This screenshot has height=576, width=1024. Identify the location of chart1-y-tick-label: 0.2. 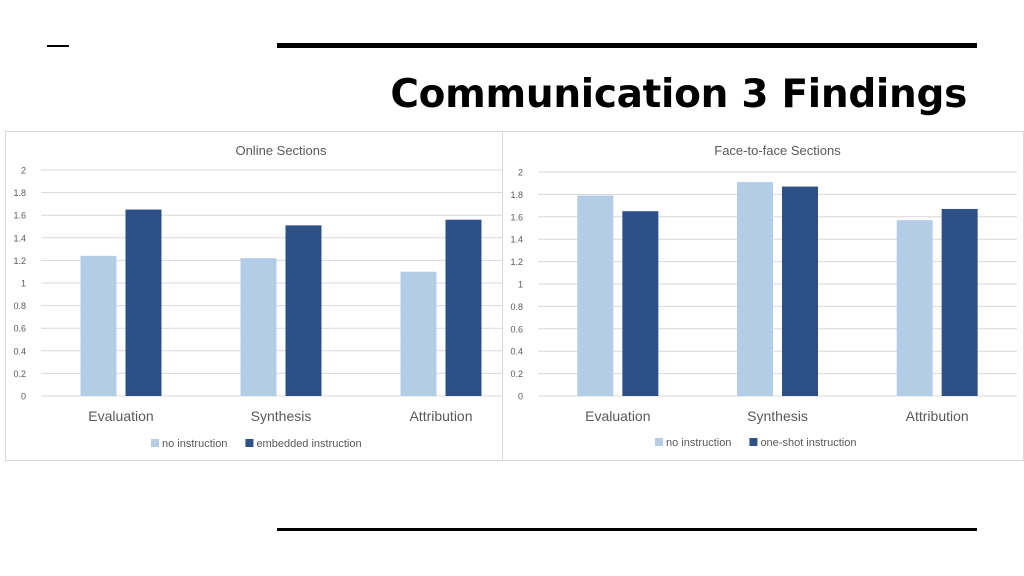
(19, 374).